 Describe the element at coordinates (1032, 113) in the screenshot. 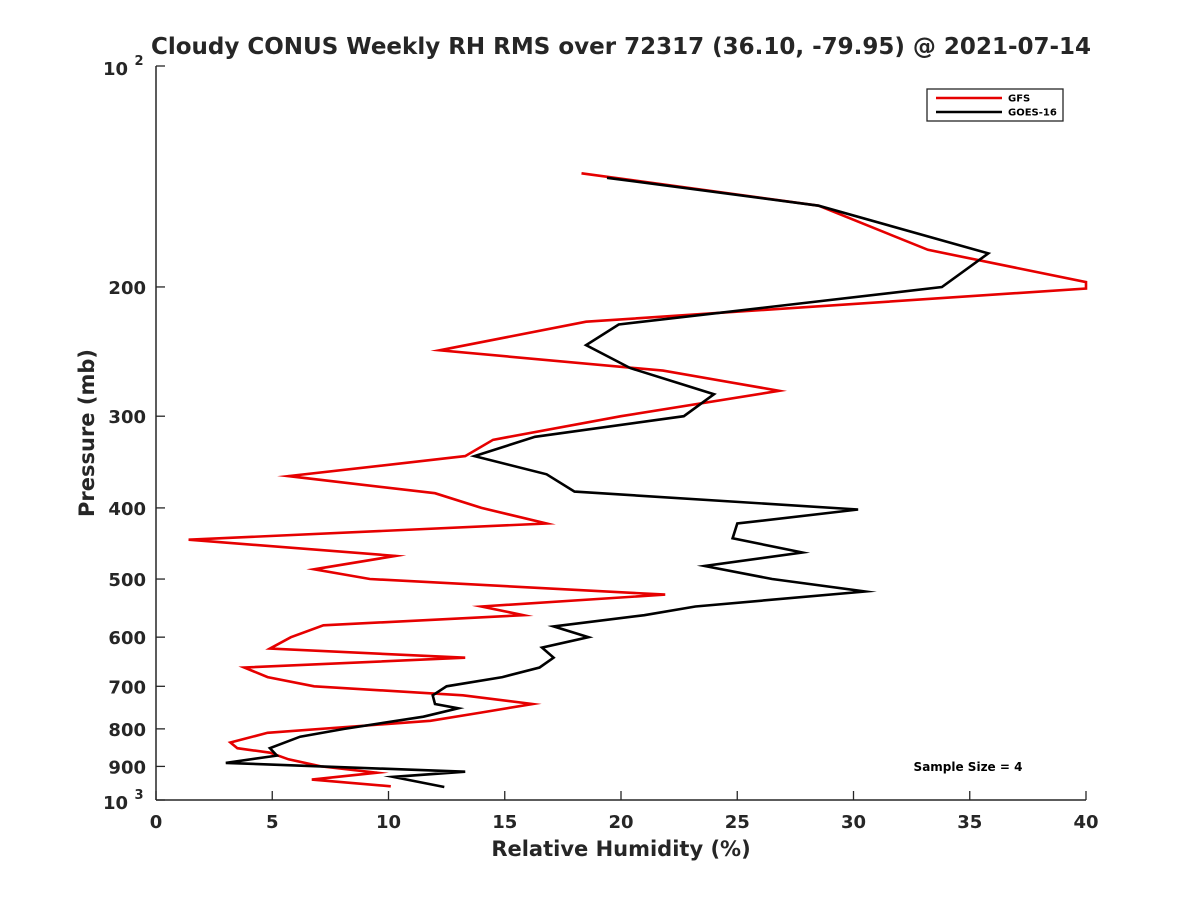

I see `legend-entry-label: GOES-16` at that location.